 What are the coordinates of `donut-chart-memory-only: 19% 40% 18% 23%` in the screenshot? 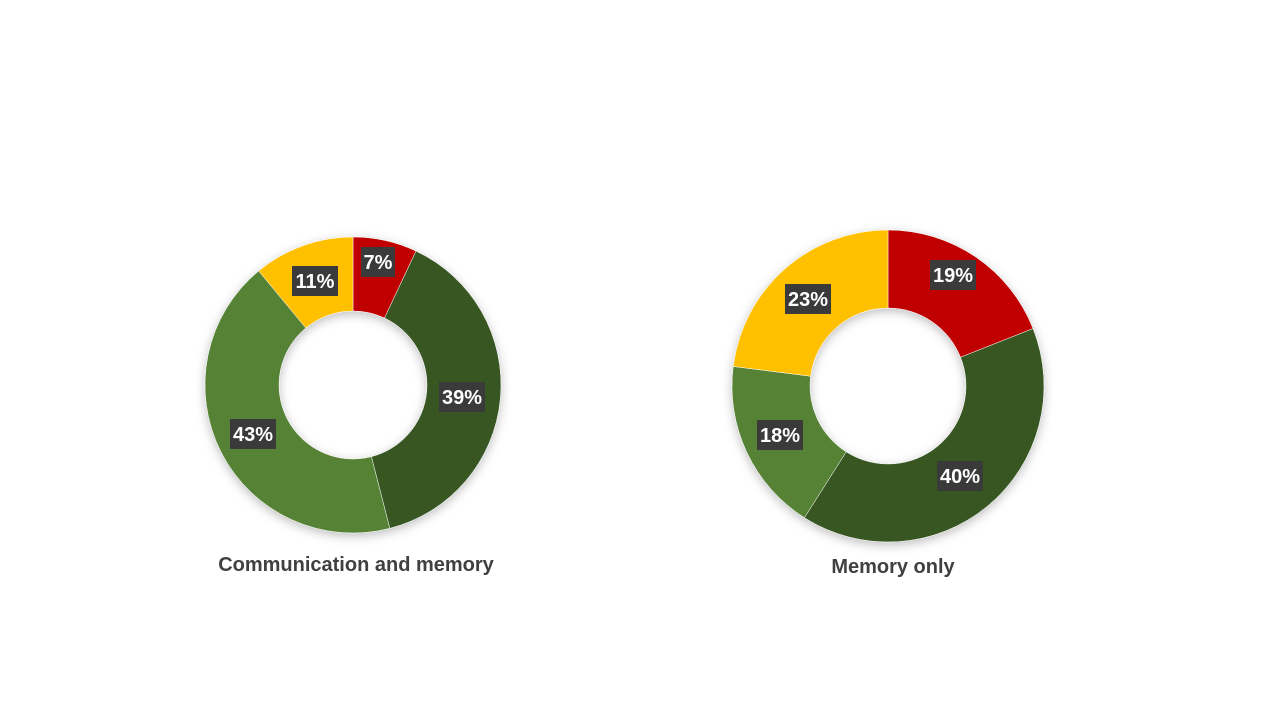 It's located at (888, 386).